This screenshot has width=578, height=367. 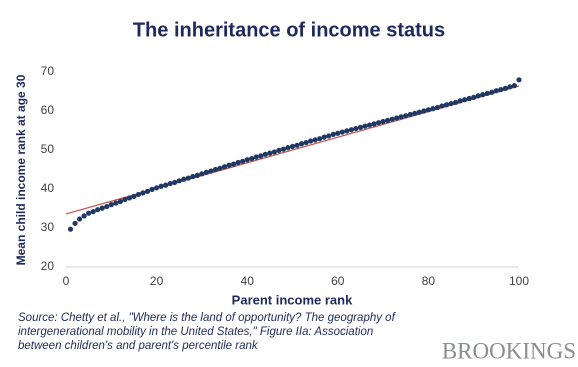 What do you see at coordinates (157, 281) in the screenshot?
I see `x-tick-label: 20` at bounding box center [157, 281].